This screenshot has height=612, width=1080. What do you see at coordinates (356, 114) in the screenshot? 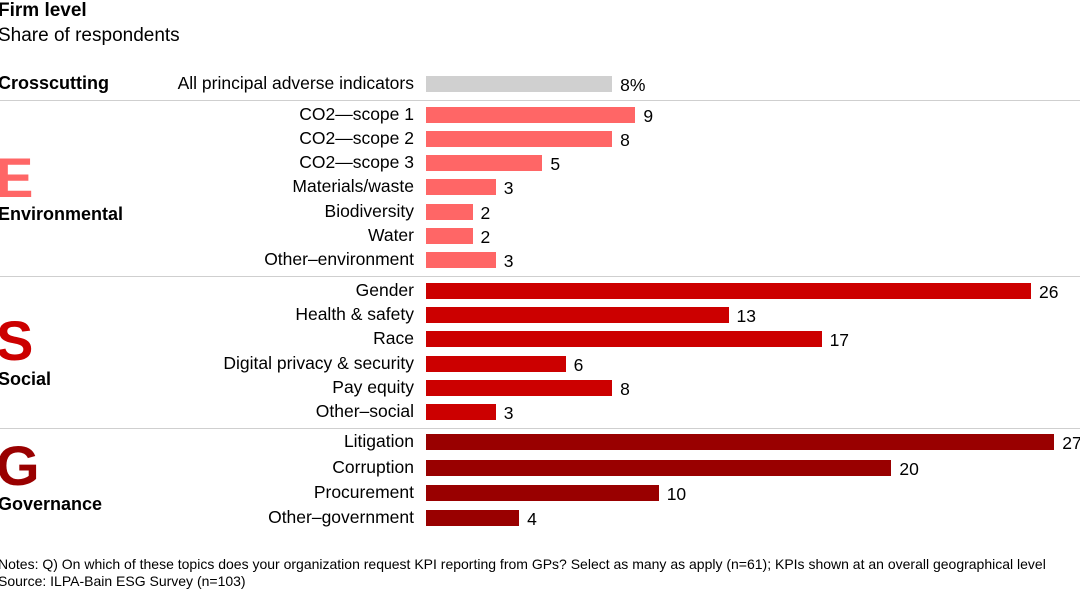
I see `category-label: CO2—scope 1` at bounding box center [356, 114].